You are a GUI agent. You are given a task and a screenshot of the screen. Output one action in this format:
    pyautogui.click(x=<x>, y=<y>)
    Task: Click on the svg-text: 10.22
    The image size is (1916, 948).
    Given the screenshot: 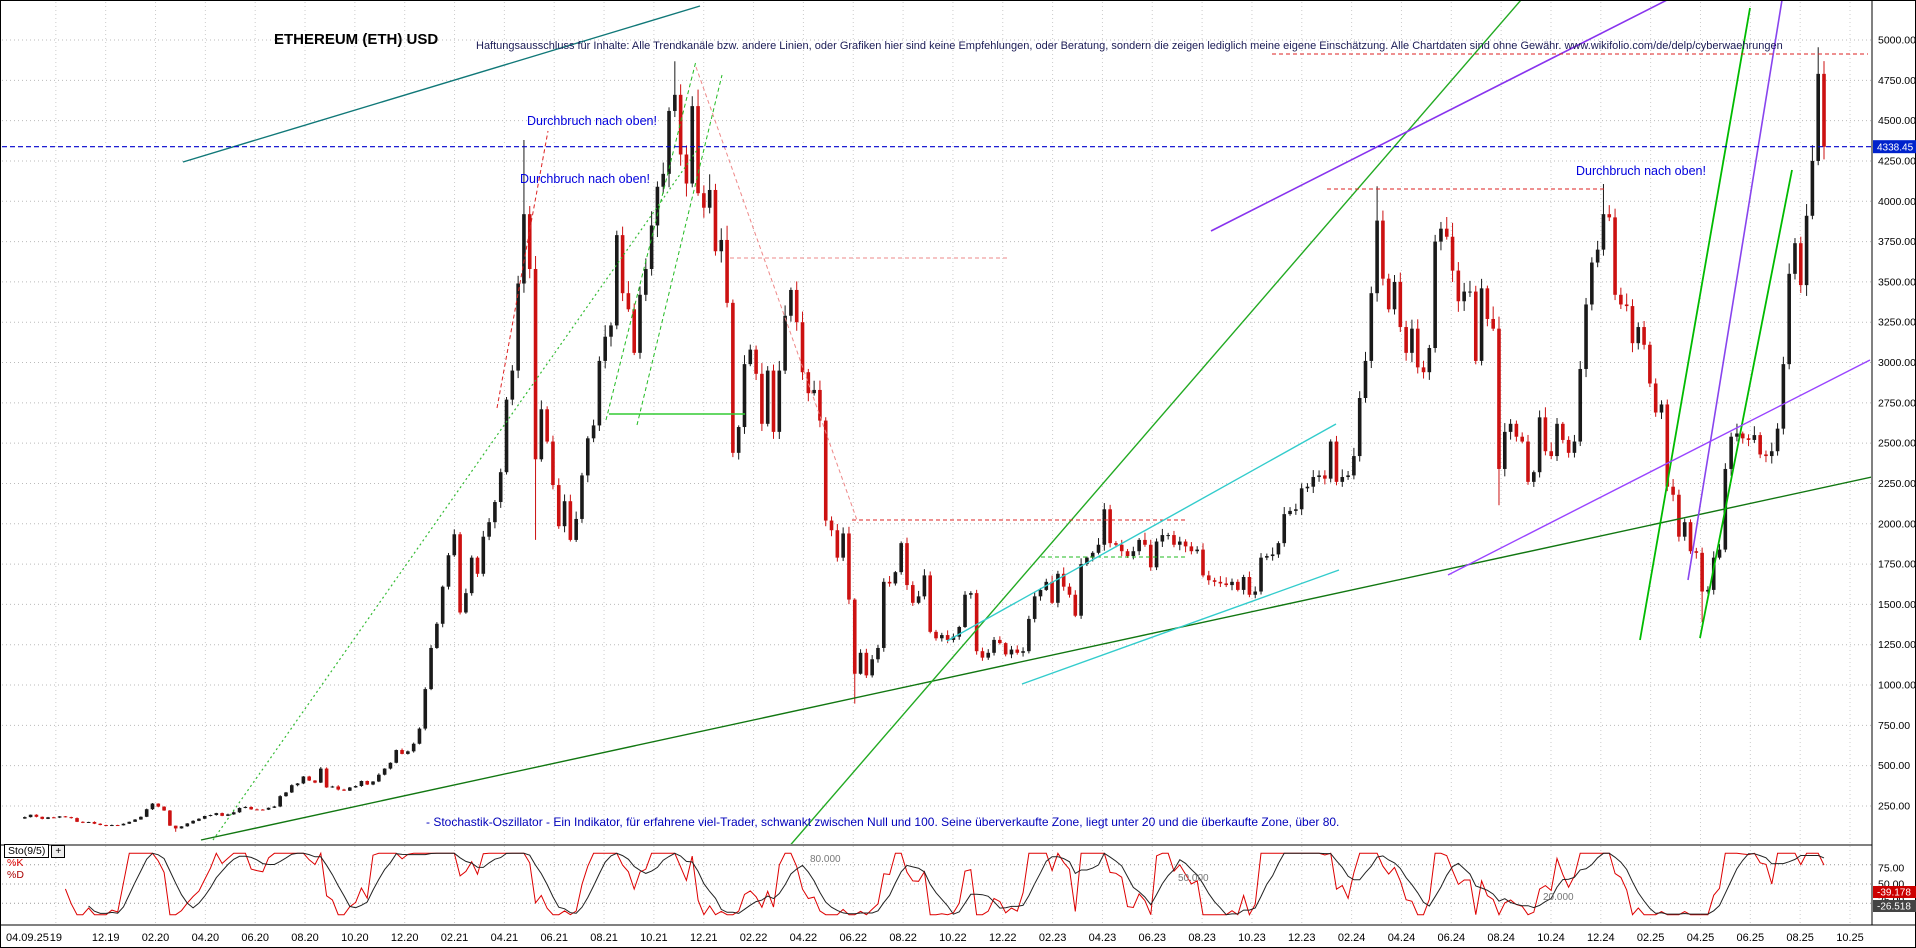 What is the action you would take?
    pyautogui.click(x=953, y=938)
    